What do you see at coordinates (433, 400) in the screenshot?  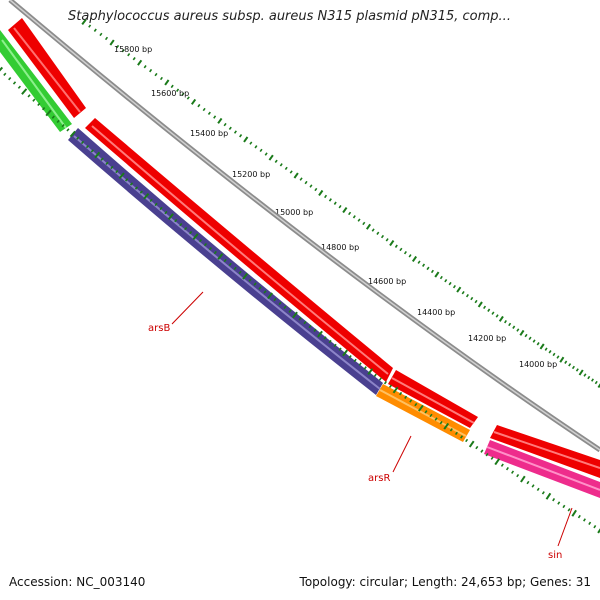 I see `gene-red-arsR-highlight` at bounding box center [433, 400].